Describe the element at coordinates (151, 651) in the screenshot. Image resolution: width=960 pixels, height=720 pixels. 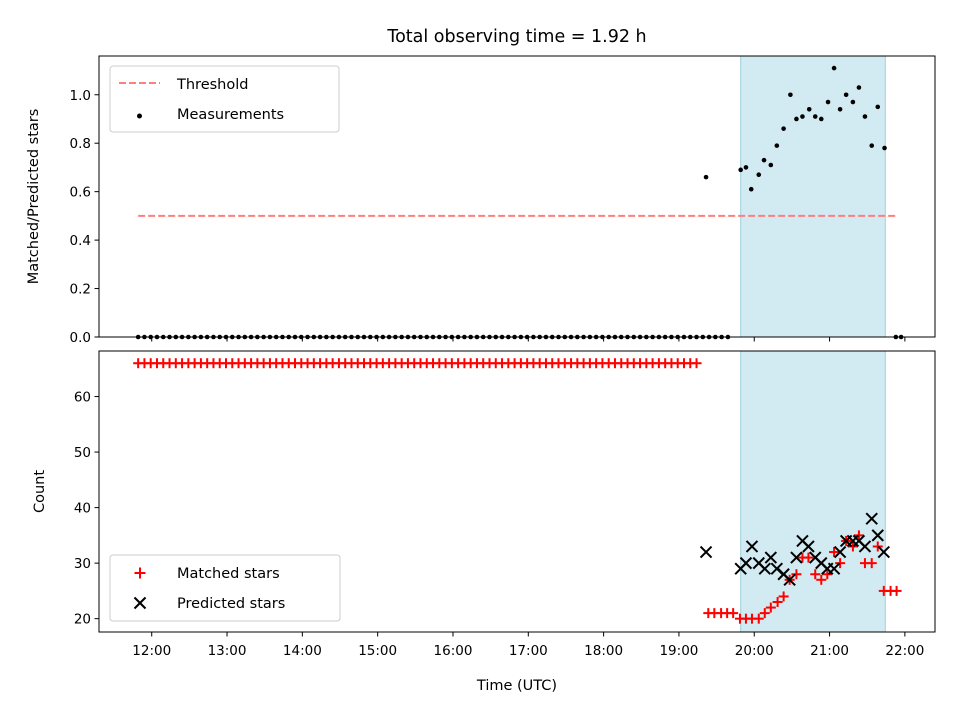
I see `x-tick-label-12:00: 12:00` at that location.